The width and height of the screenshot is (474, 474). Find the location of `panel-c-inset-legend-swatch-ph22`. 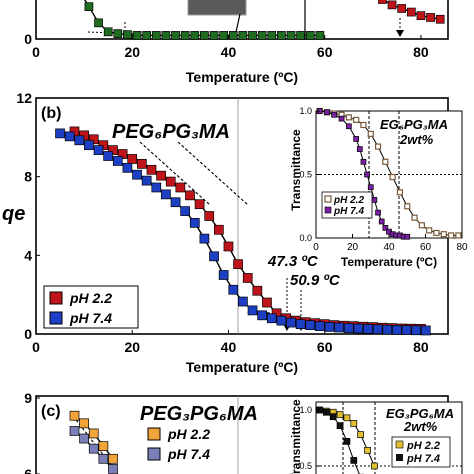

panel-c-inset-legend-swatch-ph22 is located at coordinates (399, 444).